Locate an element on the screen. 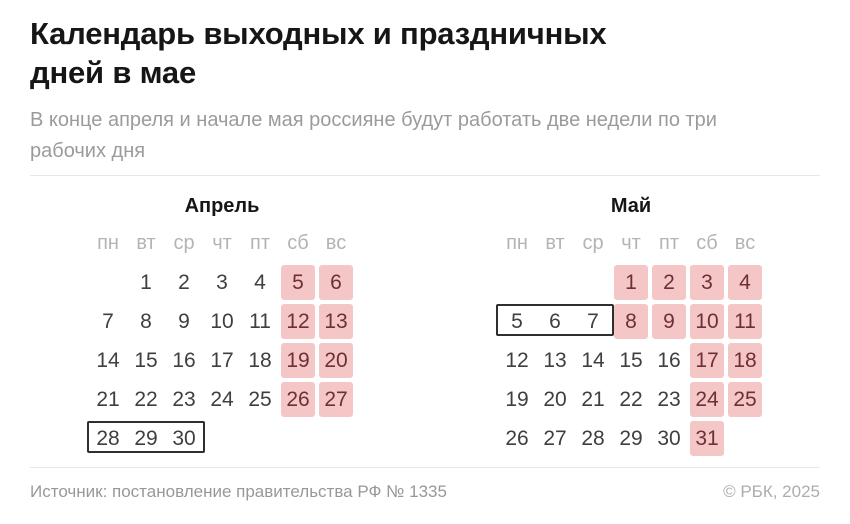 This screenshot has width=850, height=524. top-divider is located at coordinates (425, 176).